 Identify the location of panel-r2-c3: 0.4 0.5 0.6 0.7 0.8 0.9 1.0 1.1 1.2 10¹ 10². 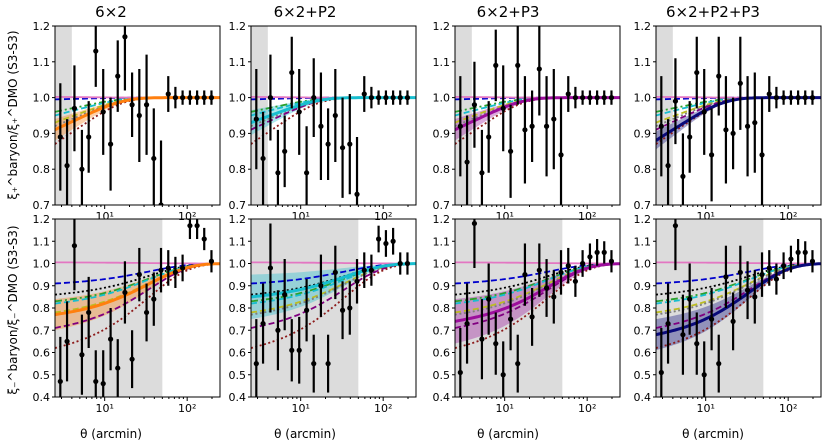
(527, 314).